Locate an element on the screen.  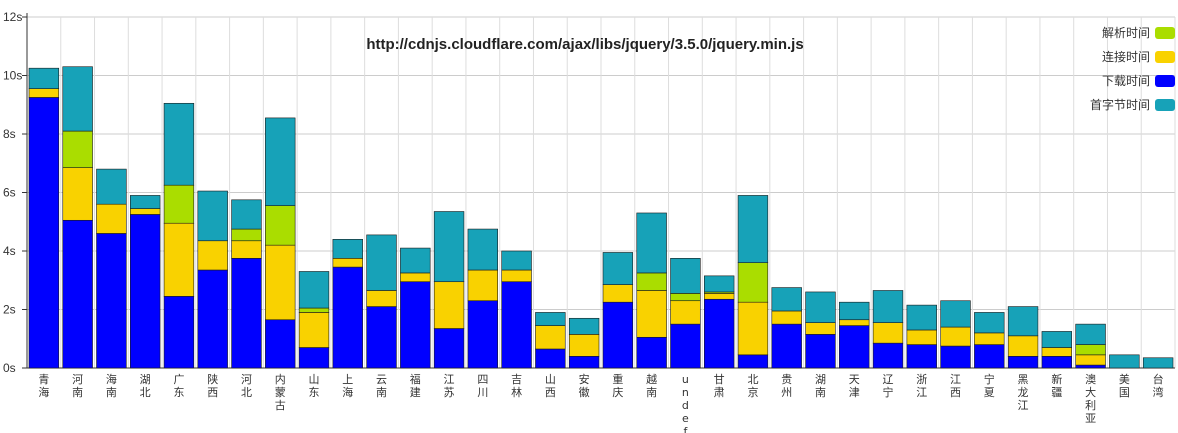
x-category-label: 安徽 is located at coordinates (584, 385).